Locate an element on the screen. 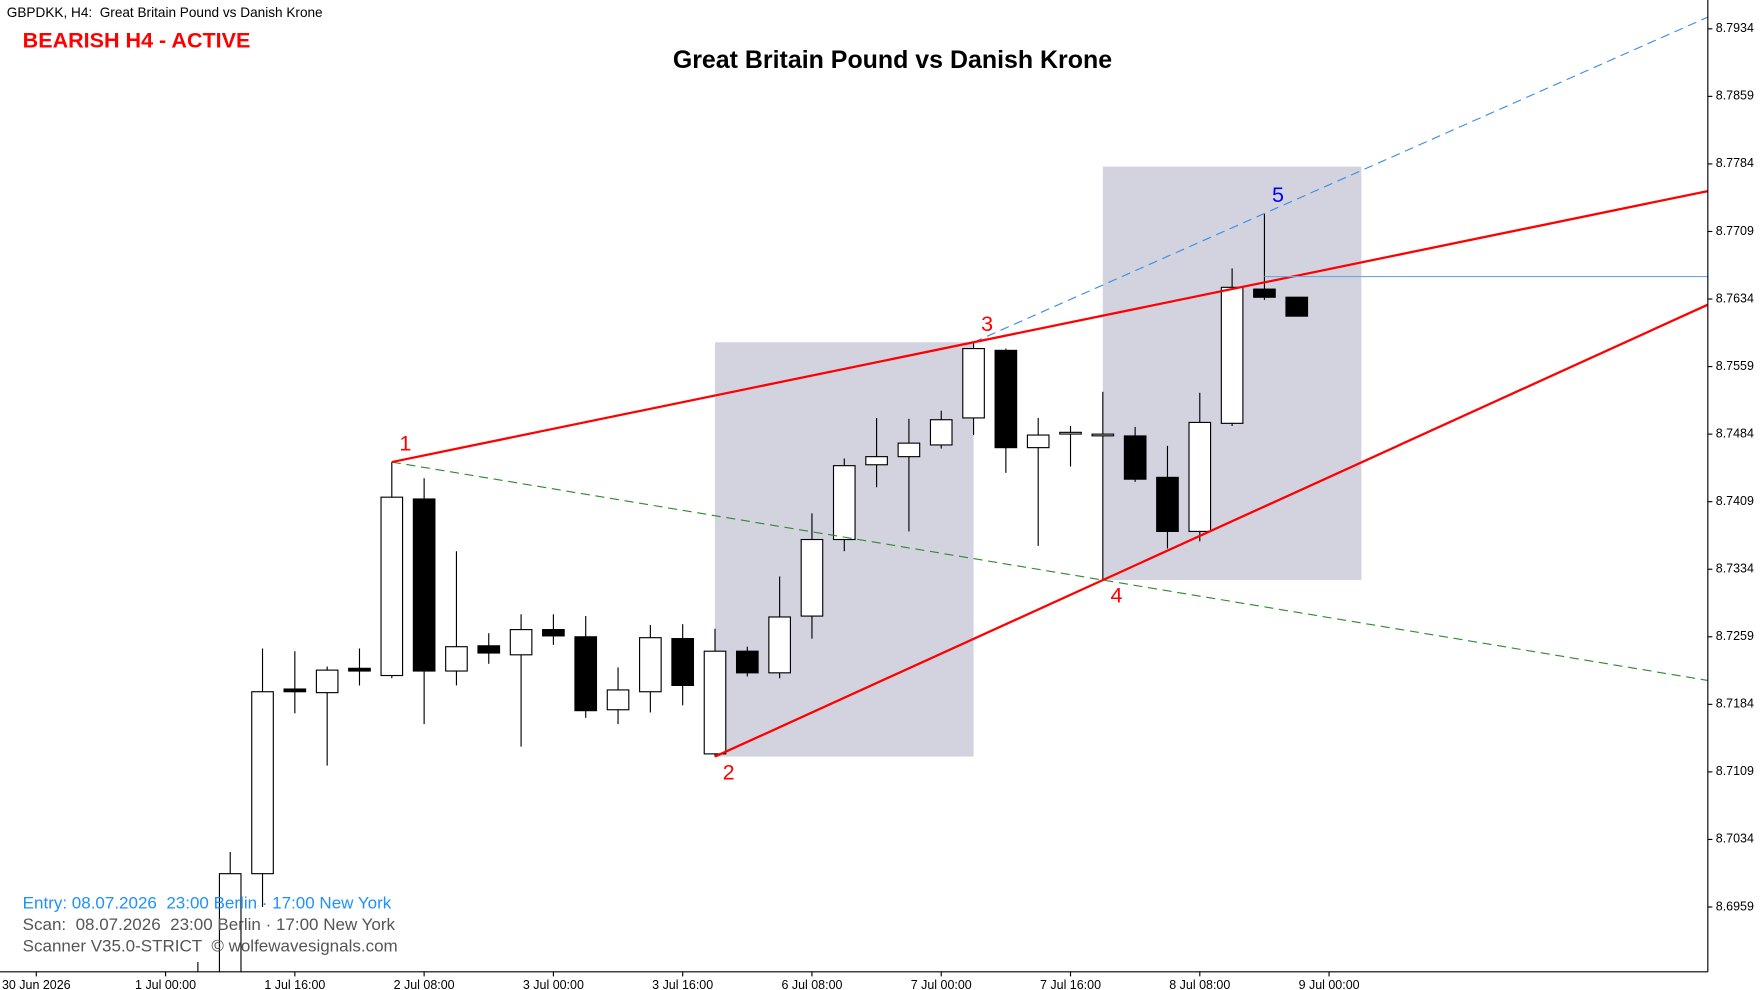 Image resolution: width=1760 pixels, height=990 pixels. y-tick-label: 8.7634 is located at coordinates (1735, 298).